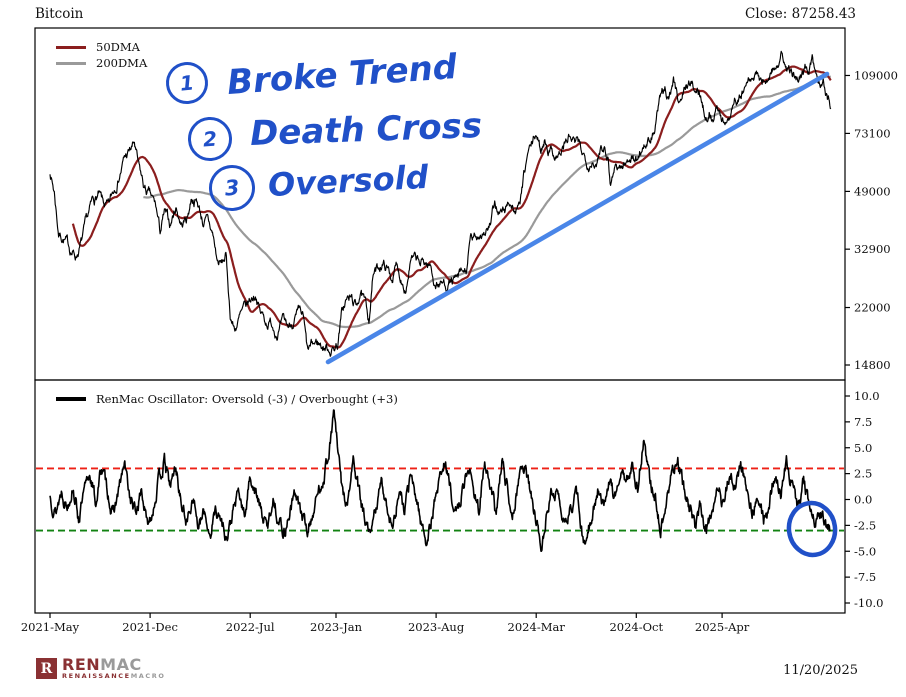 The width and height of the screenshot is (906, 697). Describe the element at coordinates (59, 14) in the screenshot. I see `chart-title: Bitcoin` at that location.